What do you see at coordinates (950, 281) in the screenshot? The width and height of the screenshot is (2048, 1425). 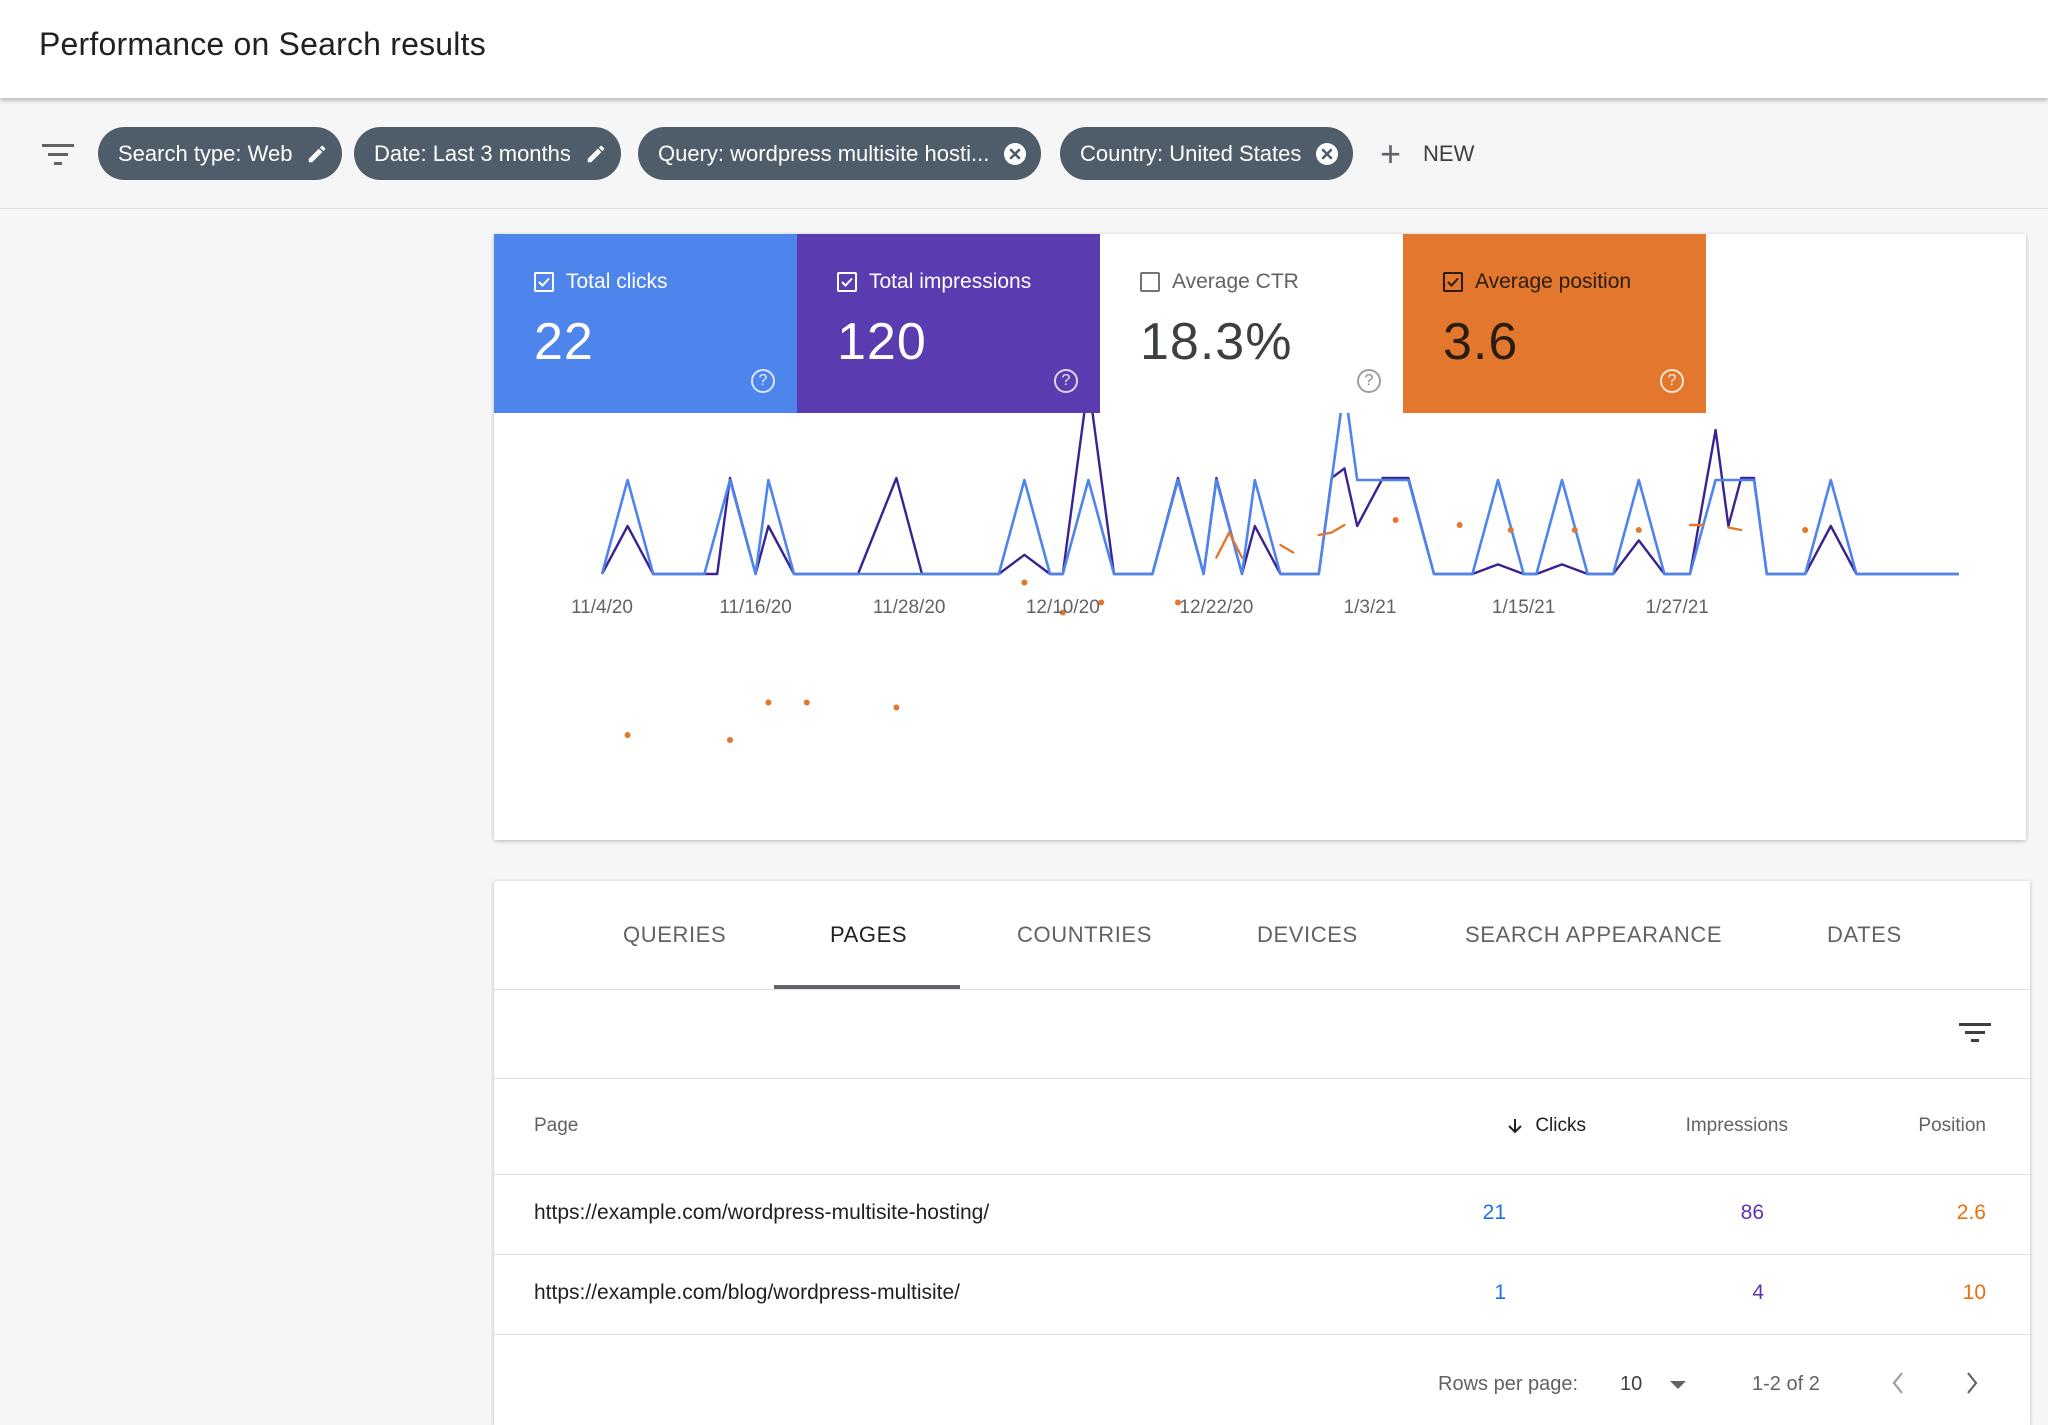 I see `metric-label: Total impressions` at bounding box center [950, 281].